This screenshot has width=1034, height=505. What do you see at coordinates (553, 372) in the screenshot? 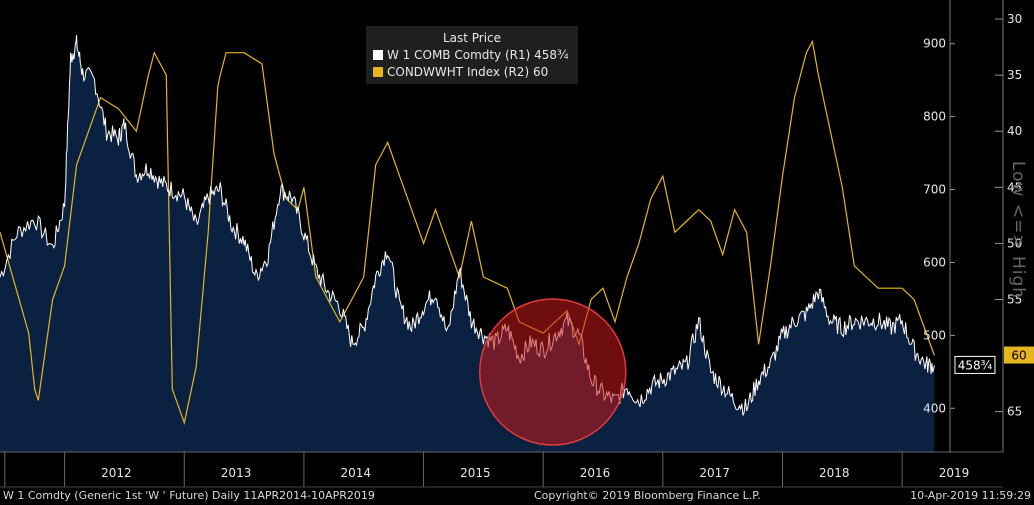
I see `highlight-circle` at bounding box center [553, 372].